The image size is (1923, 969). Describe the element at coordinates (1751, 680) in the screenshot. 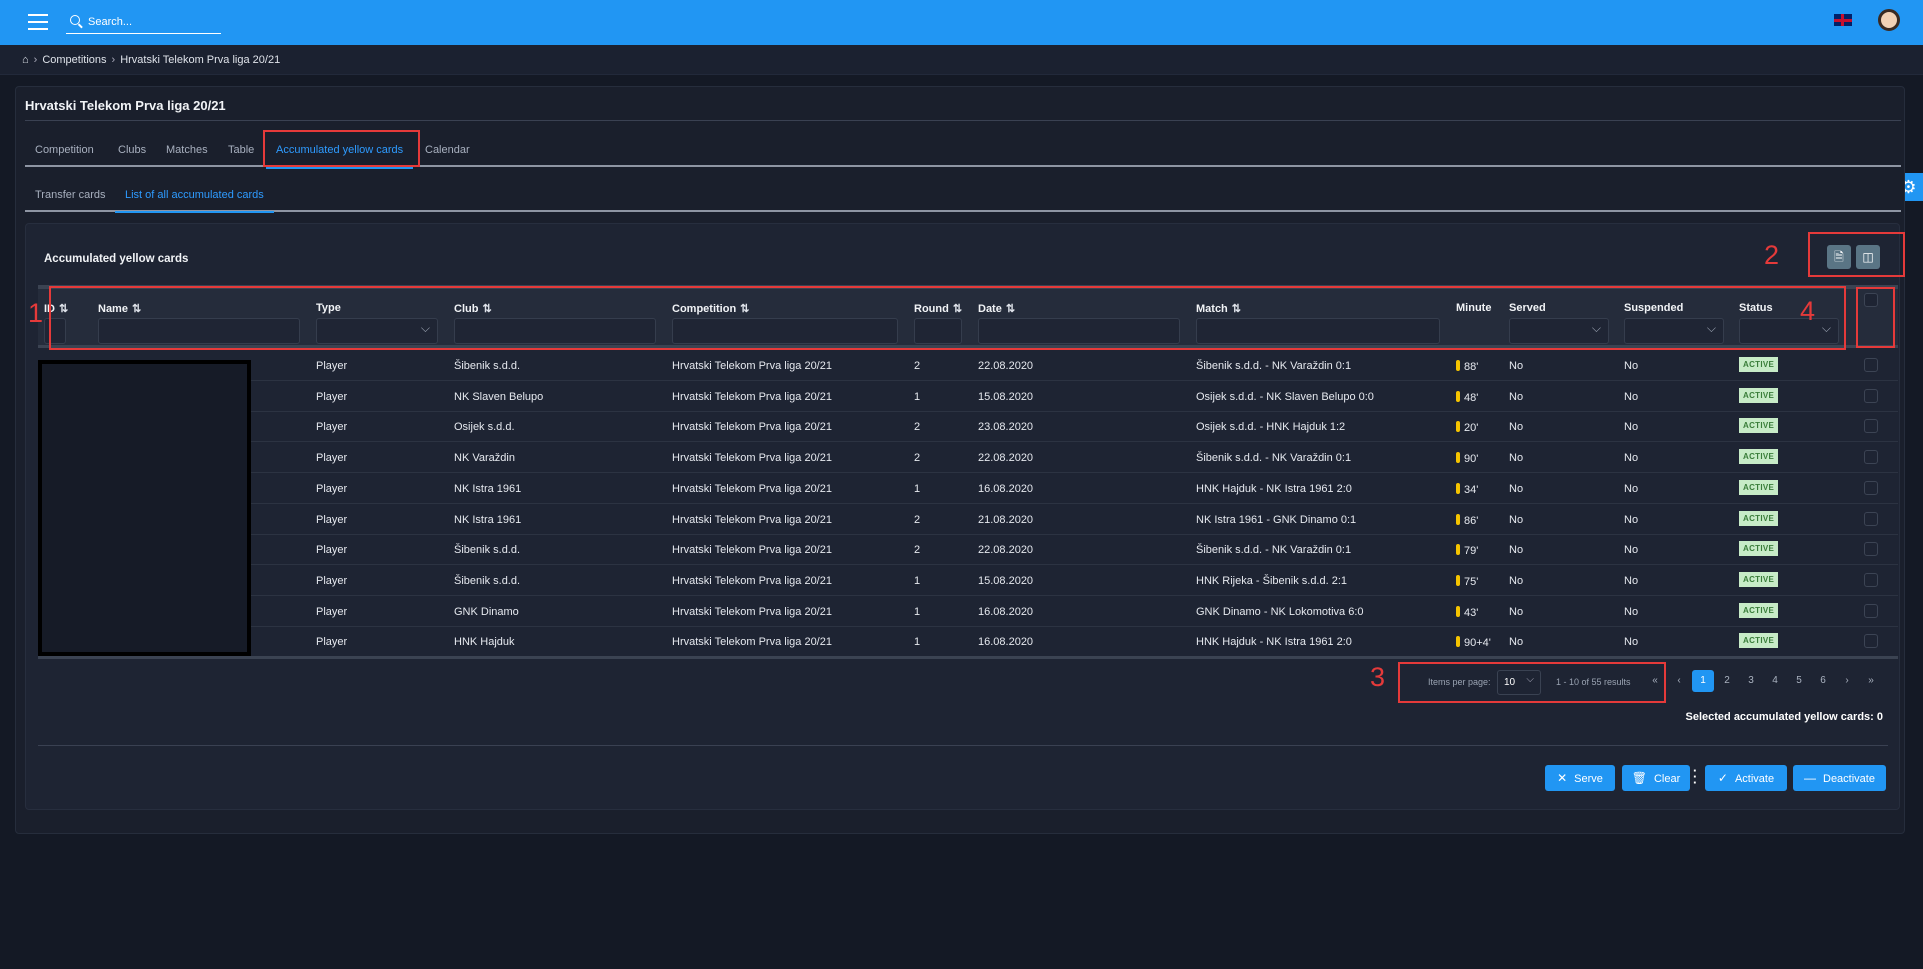

I see `page-3: 3` at that location.